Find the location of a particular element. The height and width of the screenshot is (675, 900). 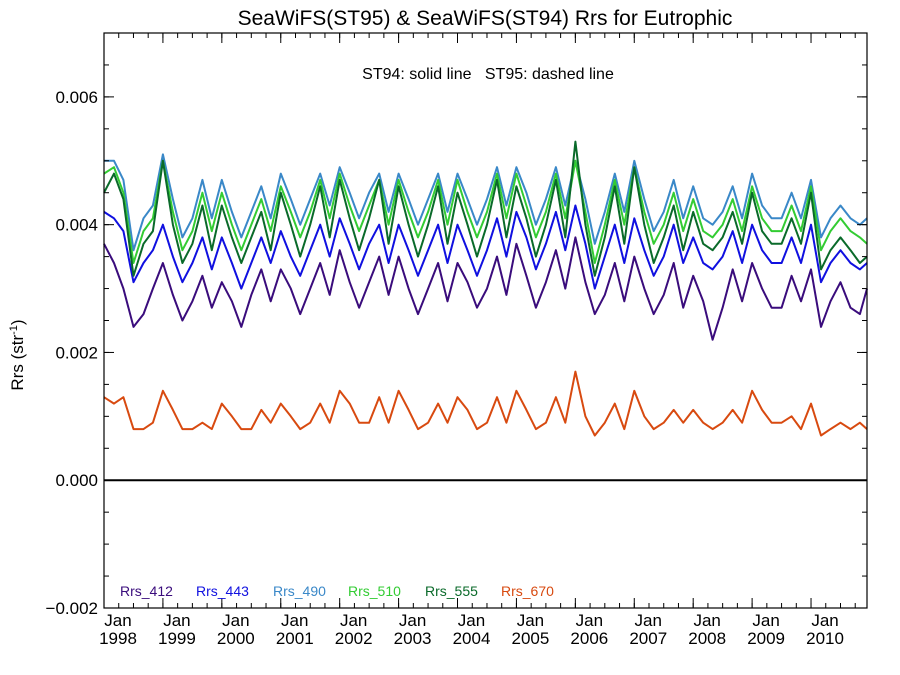

x-tick-year-label: 2000 is located at coordinates (236, 638).